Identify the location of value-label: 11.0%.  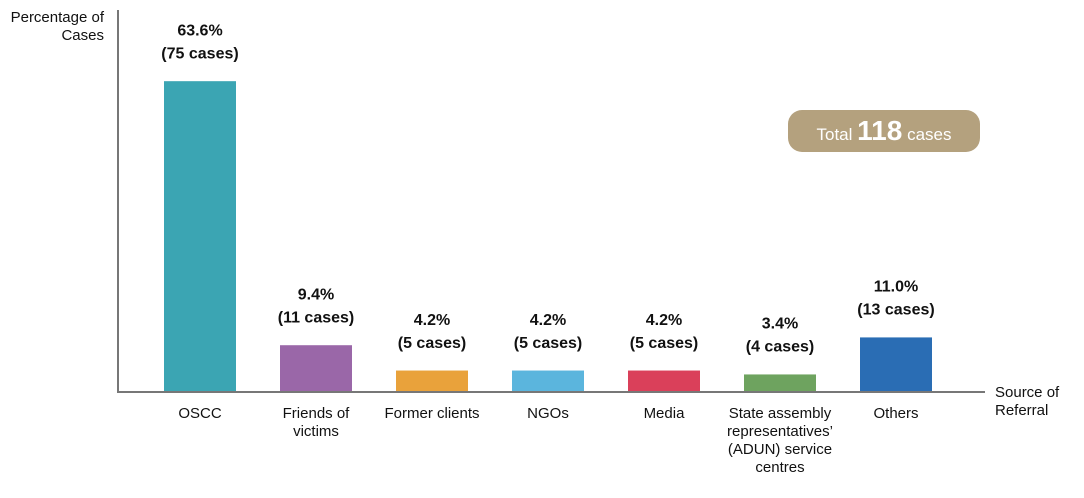
(896, 287).